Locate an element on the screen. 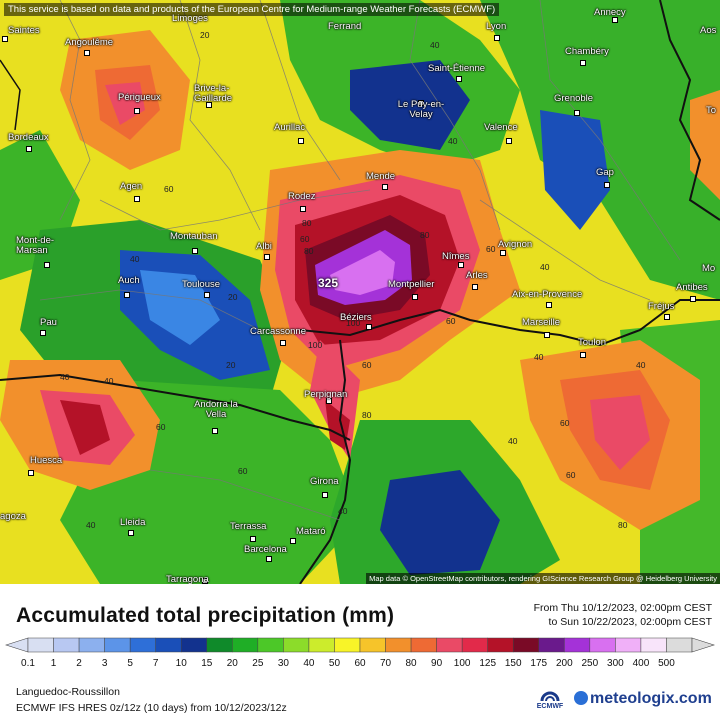 The width and height of the screenshot is (720, 720). brand-text: meteologix.com is located at coordinates (651, 698).